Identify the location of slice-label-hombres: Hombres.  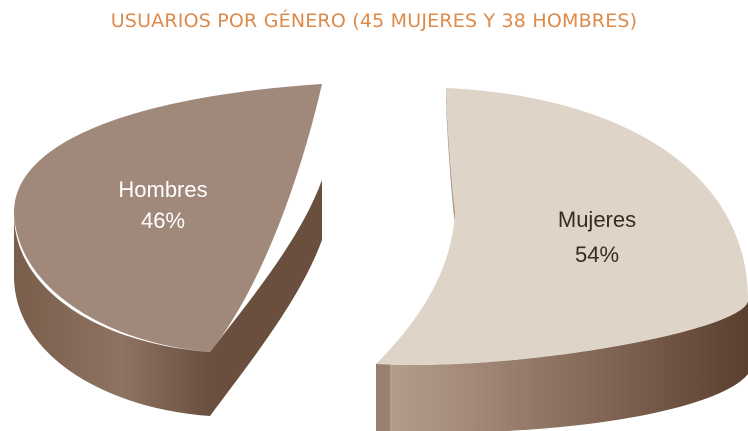
(162, 189).